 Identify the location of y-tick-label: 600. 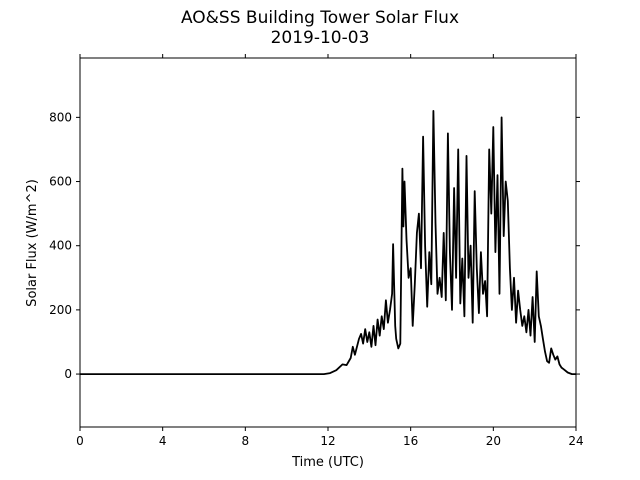
(60, 182).